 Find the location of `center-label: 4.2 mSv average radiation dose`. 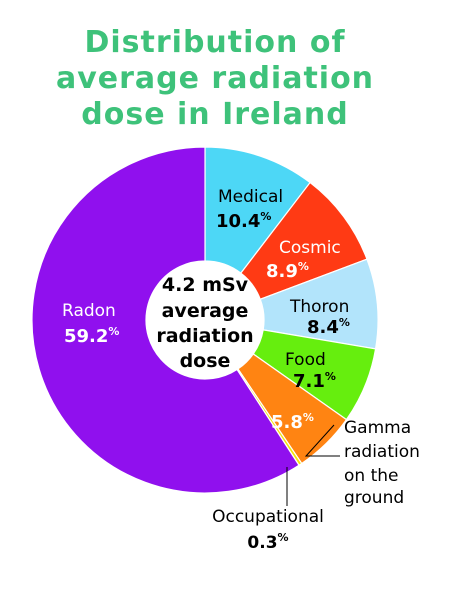

center-label: 4.2 mSv average radiation dose is located at coordinates (204, 323).